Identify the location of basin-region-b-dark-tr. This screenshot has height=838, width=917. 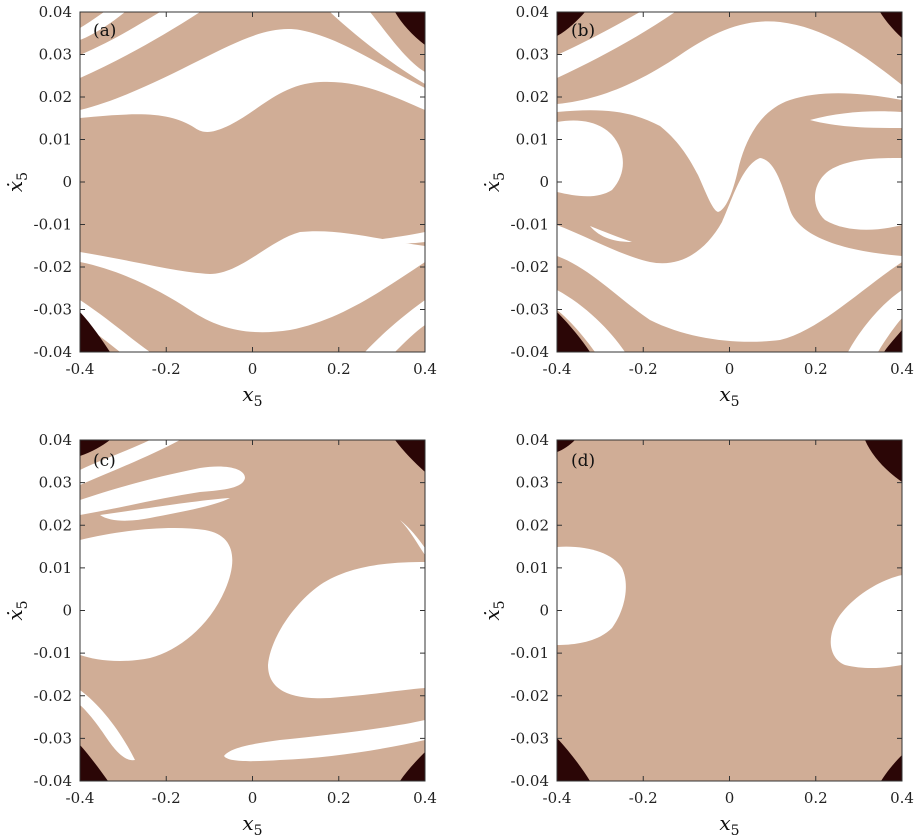
(891, 25).